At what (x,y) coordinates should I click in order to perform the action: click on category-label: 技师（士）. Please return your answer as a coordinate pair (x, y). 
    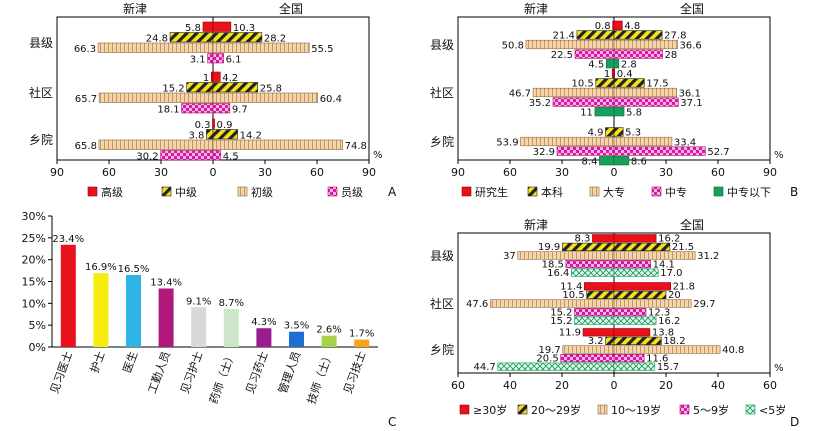
    Looking at the image, I should click on (320, 378).